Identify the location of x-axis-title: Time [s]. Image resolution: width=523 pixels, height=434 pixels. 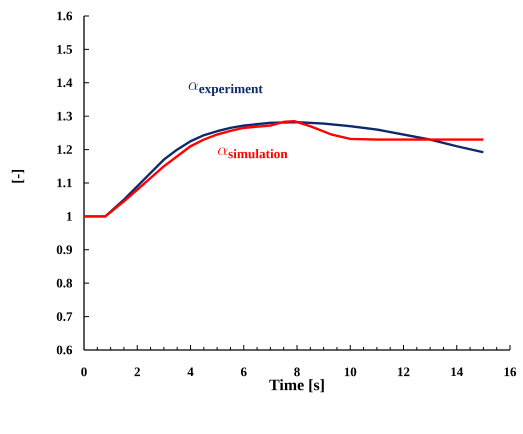
(296, 385).